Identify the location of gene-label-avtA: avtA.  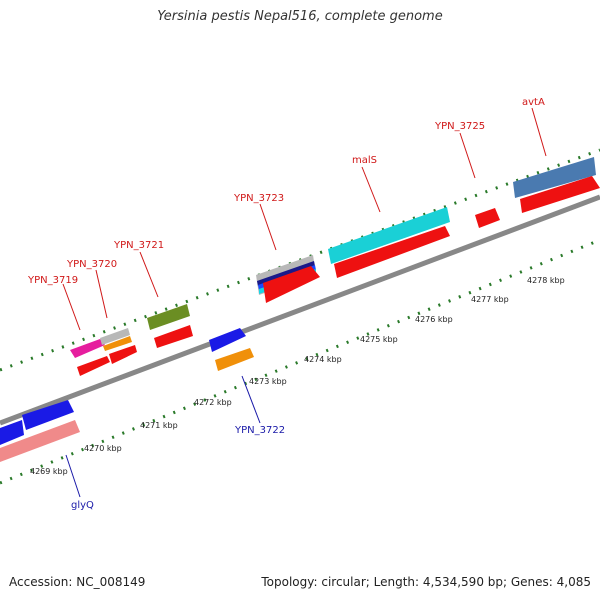
(533, 102).